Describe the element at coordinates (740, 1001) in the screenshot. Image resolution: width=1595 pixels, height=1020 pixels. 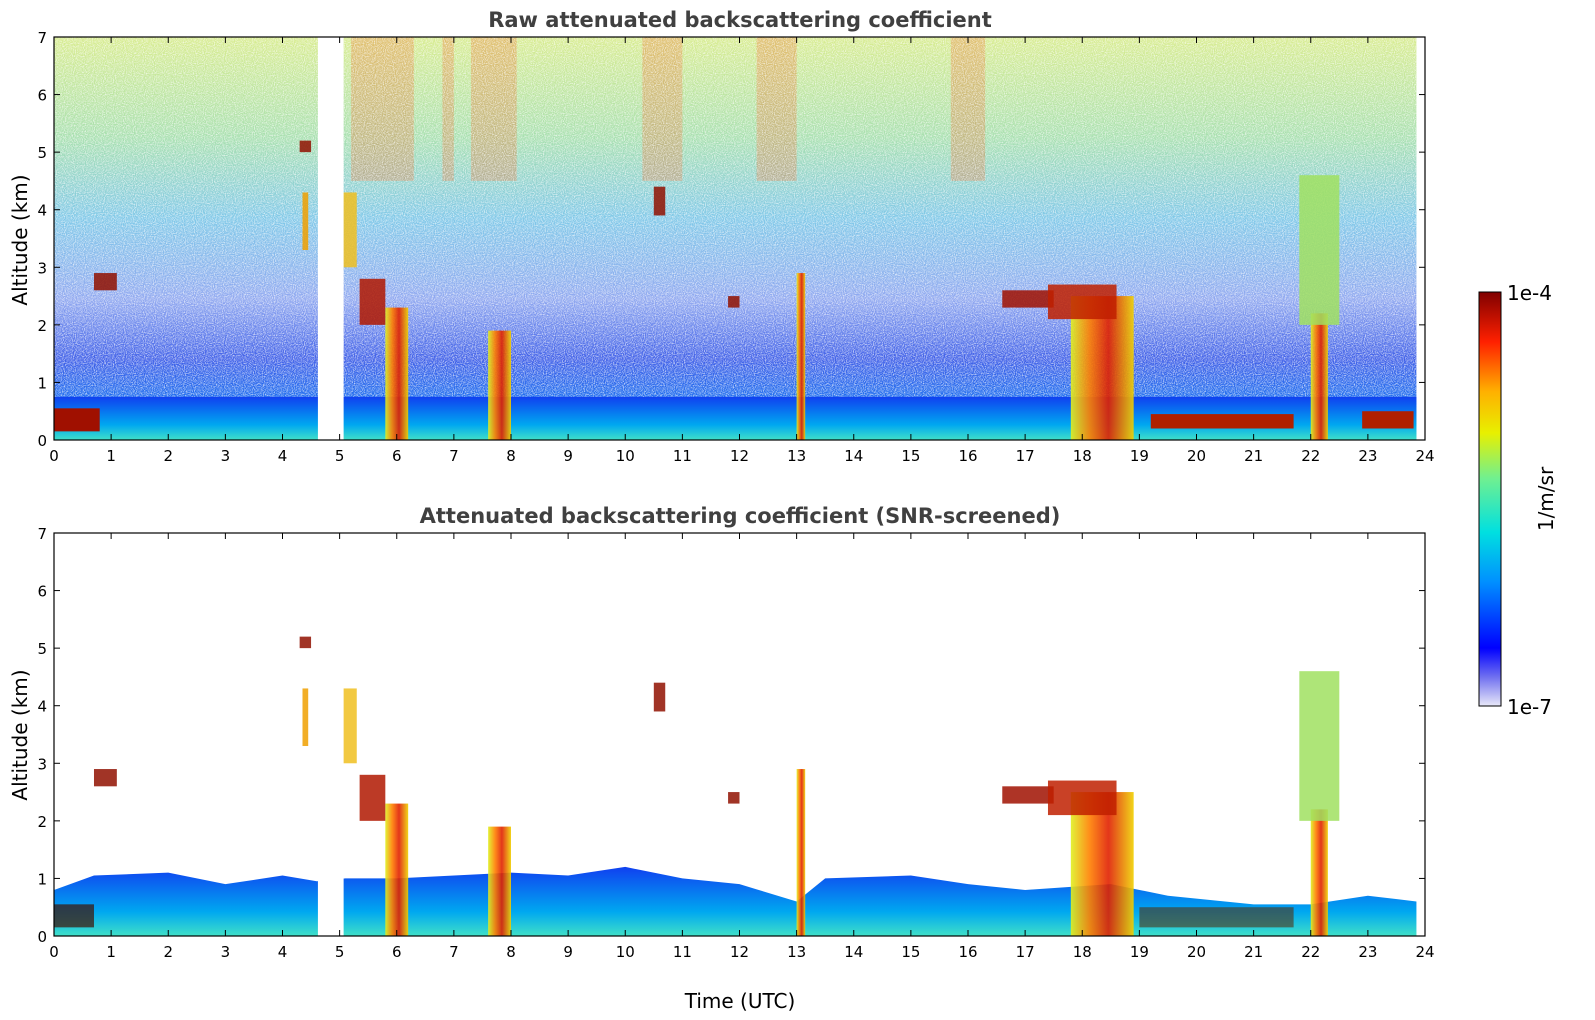
I see `time-xlabel: Time (UTC)` at that location.